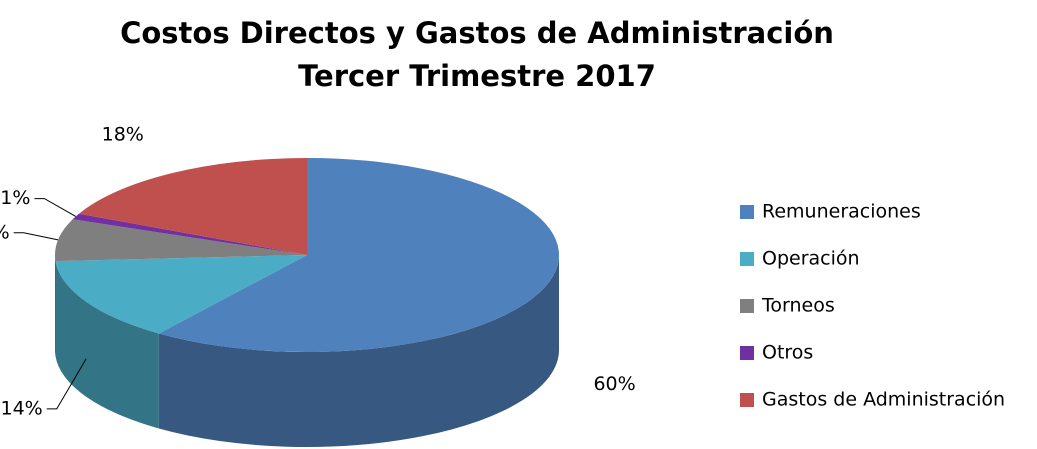  I want to click on pie-side, so click(107, 345).